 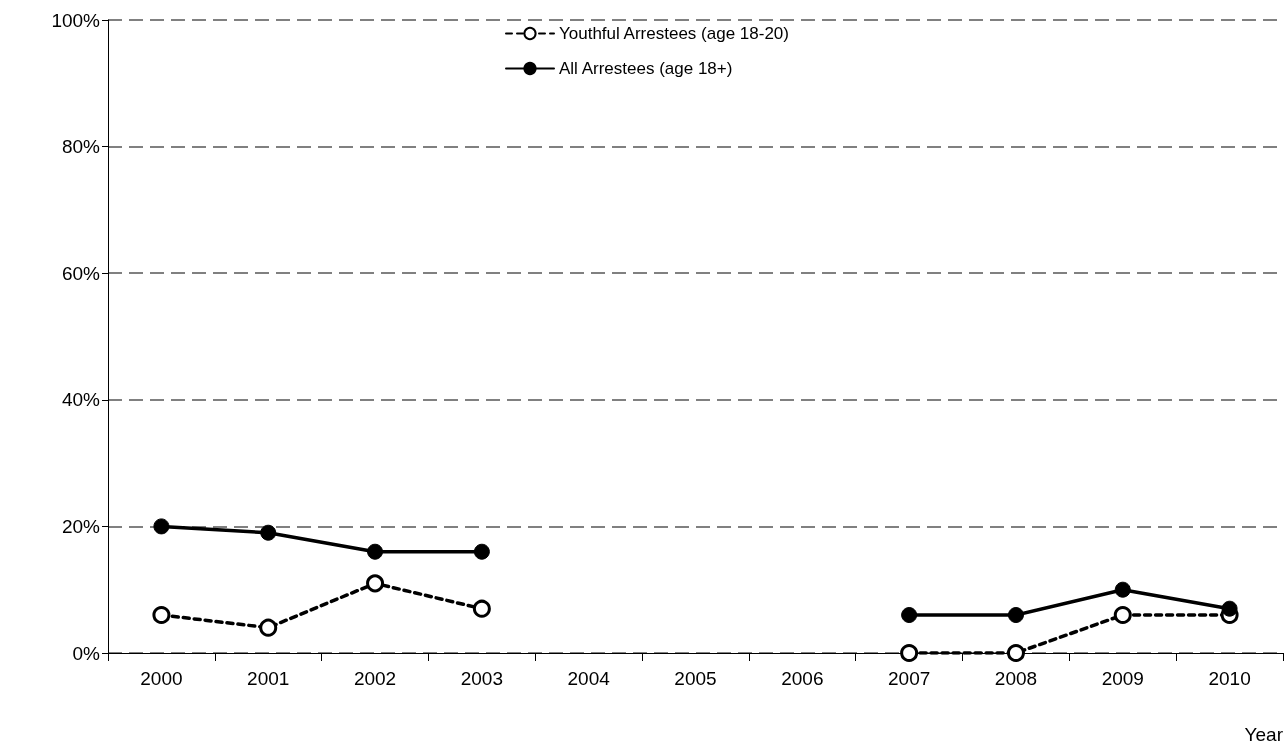 What do you see at coordinates (909, 678) in the screenshot?
I see `x-tick-label: 2007` at bounding box center [909, 678].